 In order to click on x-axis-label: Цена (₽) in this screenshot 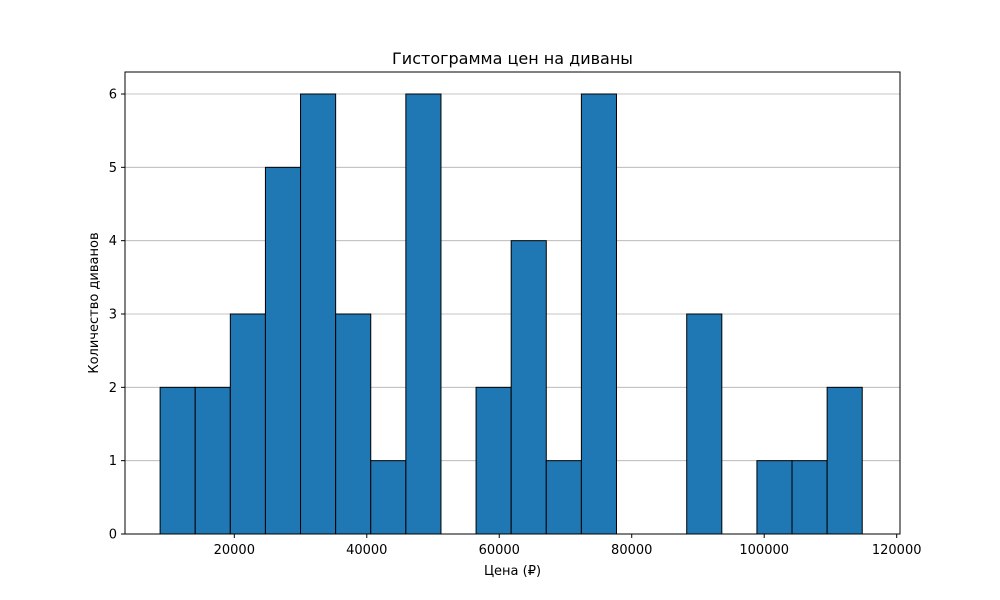, I will do `click(512, 571)`.